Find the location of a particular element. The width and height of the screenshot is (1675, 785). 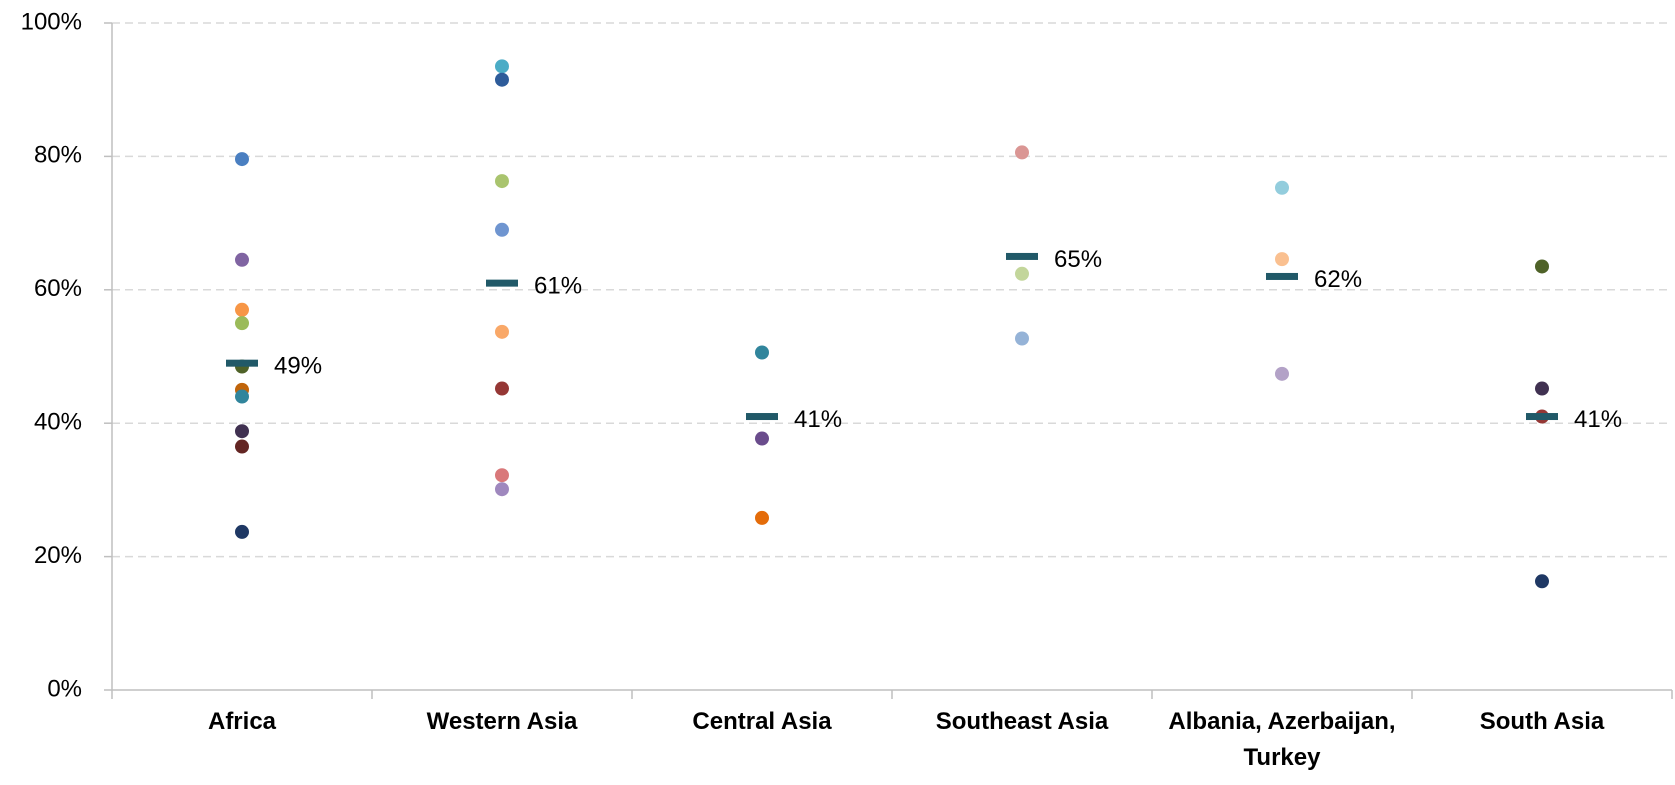

mean-label: 62% is located at coordinates (1338, 279).